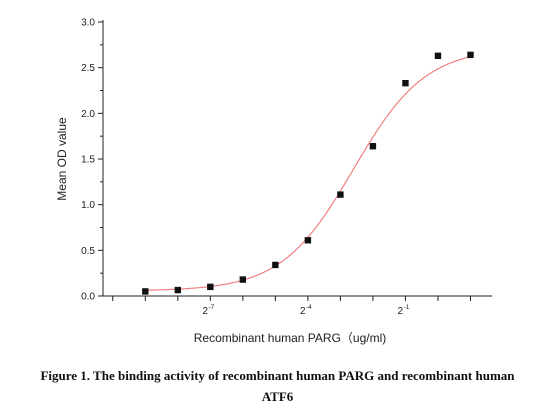 The height and width of the screenshot is (415, 555). What do you see at coordinates (297, 306) in the screenshot?
I see `x-axis: 2-7 2-4 2-1` at bounding box center [297, 306].